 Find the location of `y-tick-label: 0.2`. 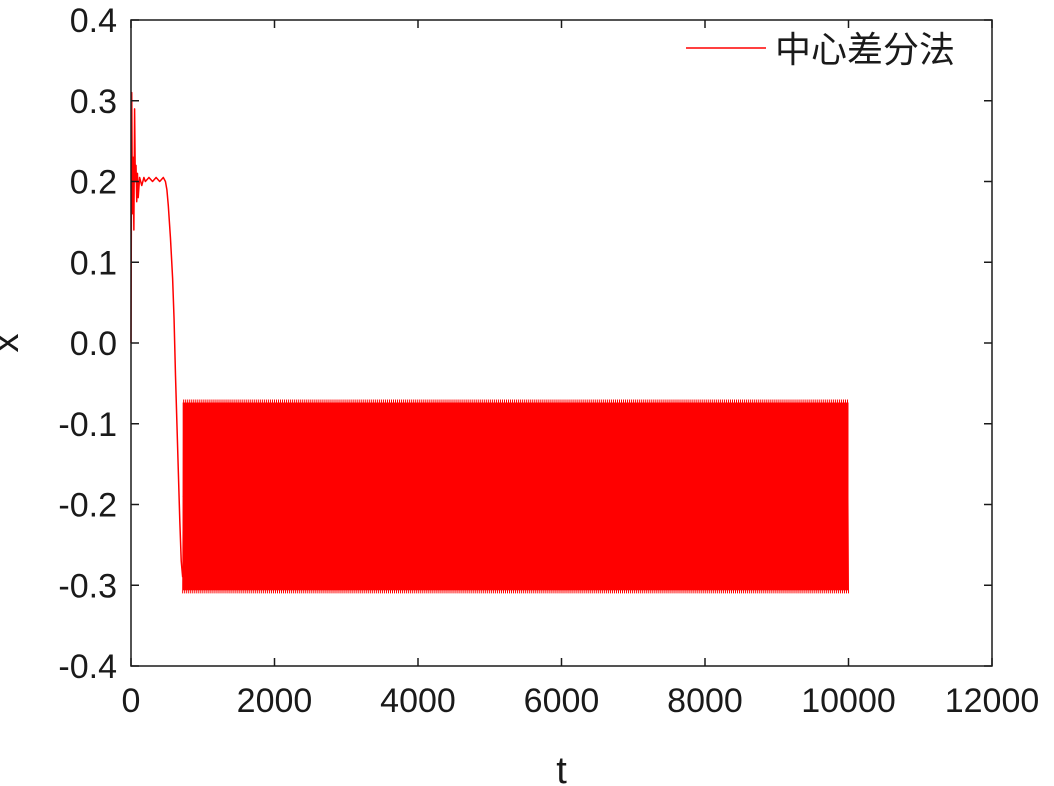

y-tick-label: 0.2 is located at coordinates (93, 183).